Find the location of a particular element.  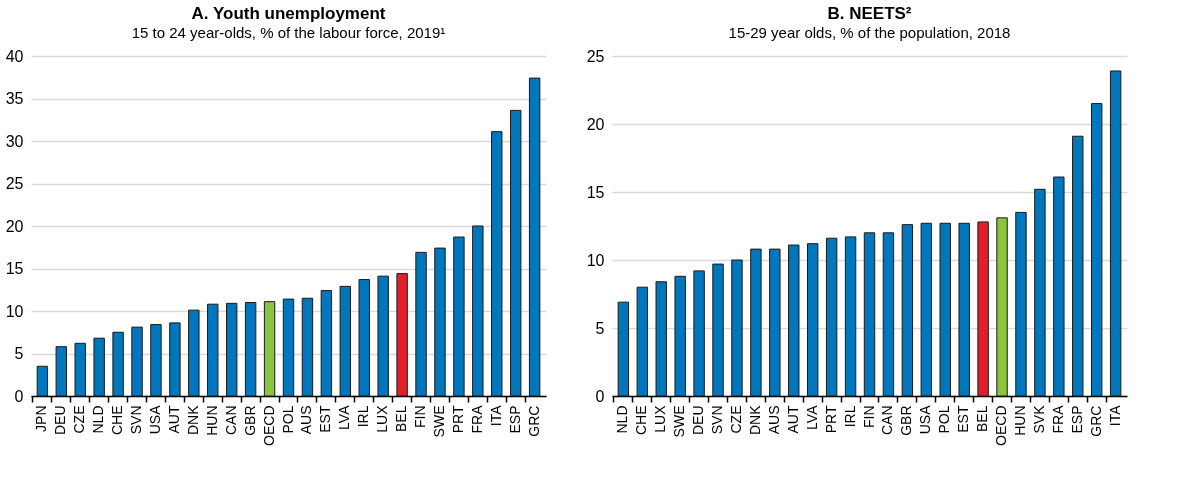

x-tick-label: FIN is located at coordinates (868, 417).